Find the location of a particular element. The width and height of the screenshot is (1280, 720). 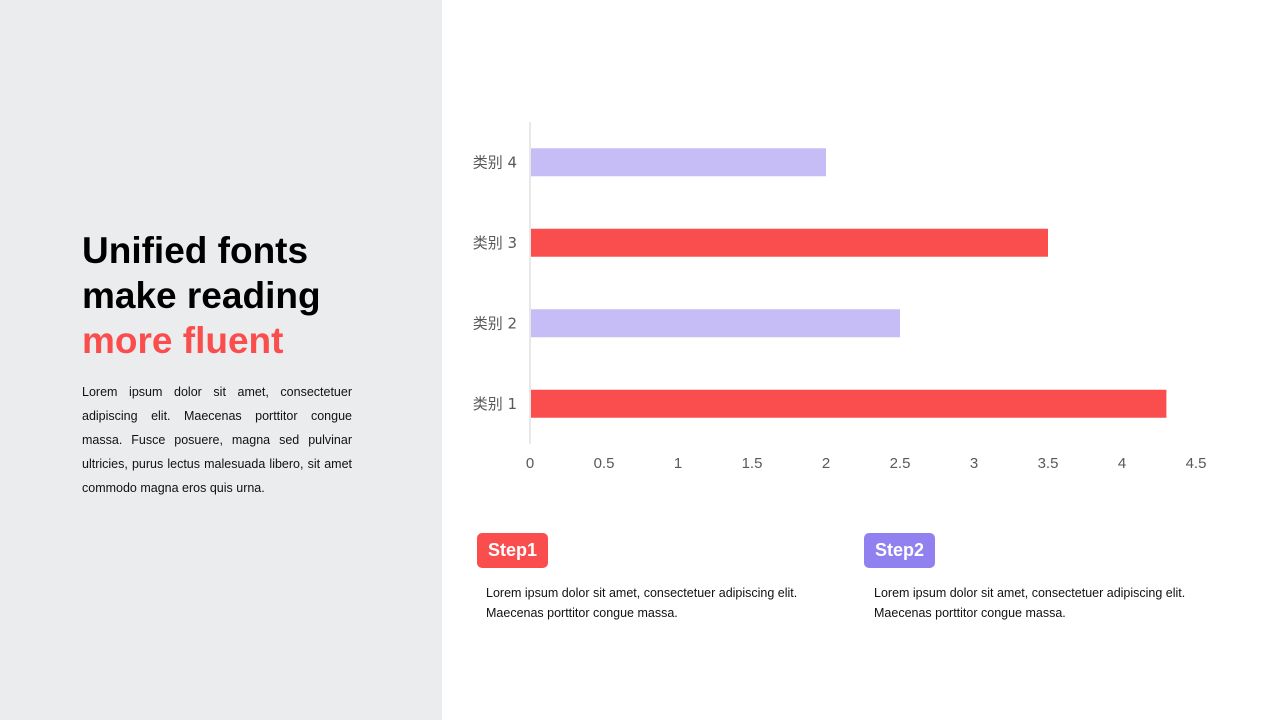

category-label: 类别 3 is located at coordinates (495, 243).